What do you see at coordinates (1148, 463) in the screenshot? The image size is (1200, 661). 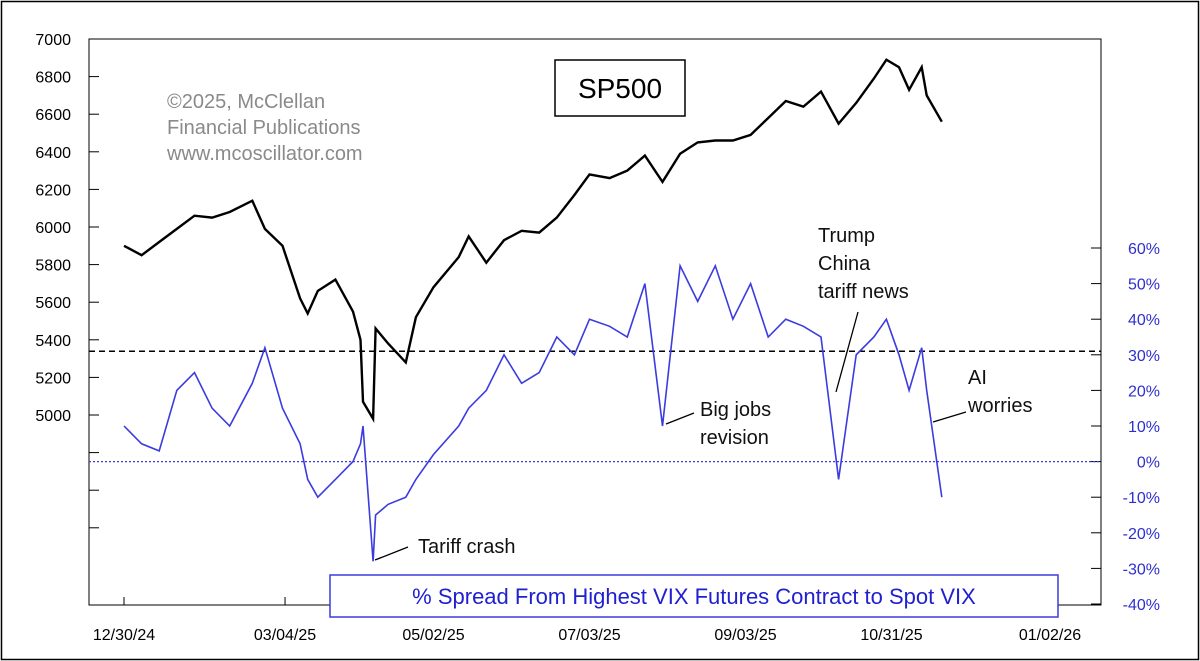 I see `right-tick-label: 0%` at bounding box center [1148, 463].